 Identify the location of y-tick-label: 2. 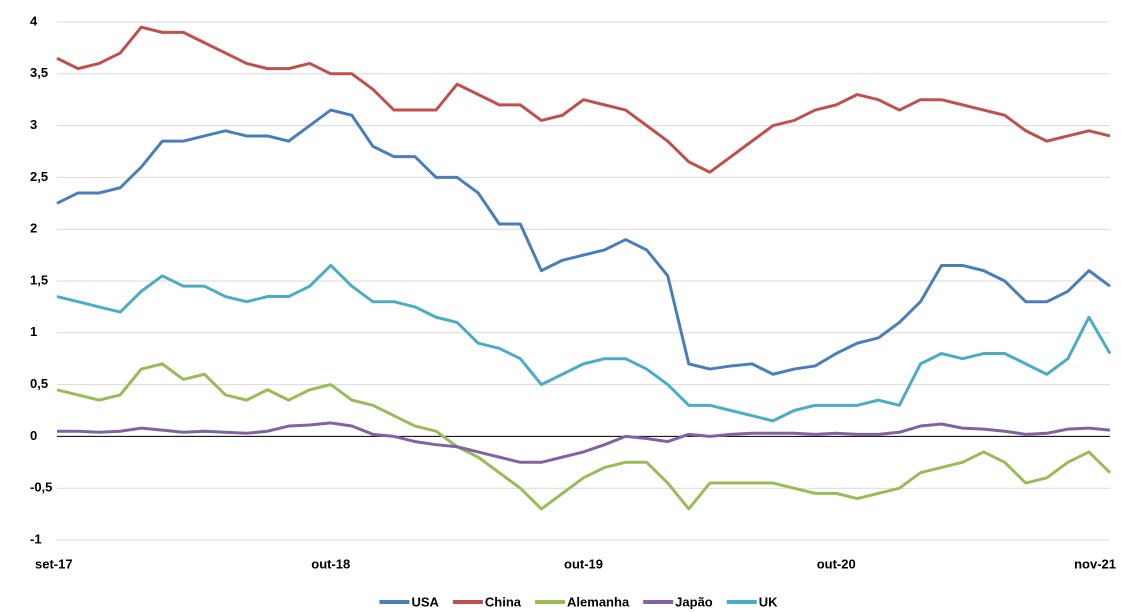
(33, 228).